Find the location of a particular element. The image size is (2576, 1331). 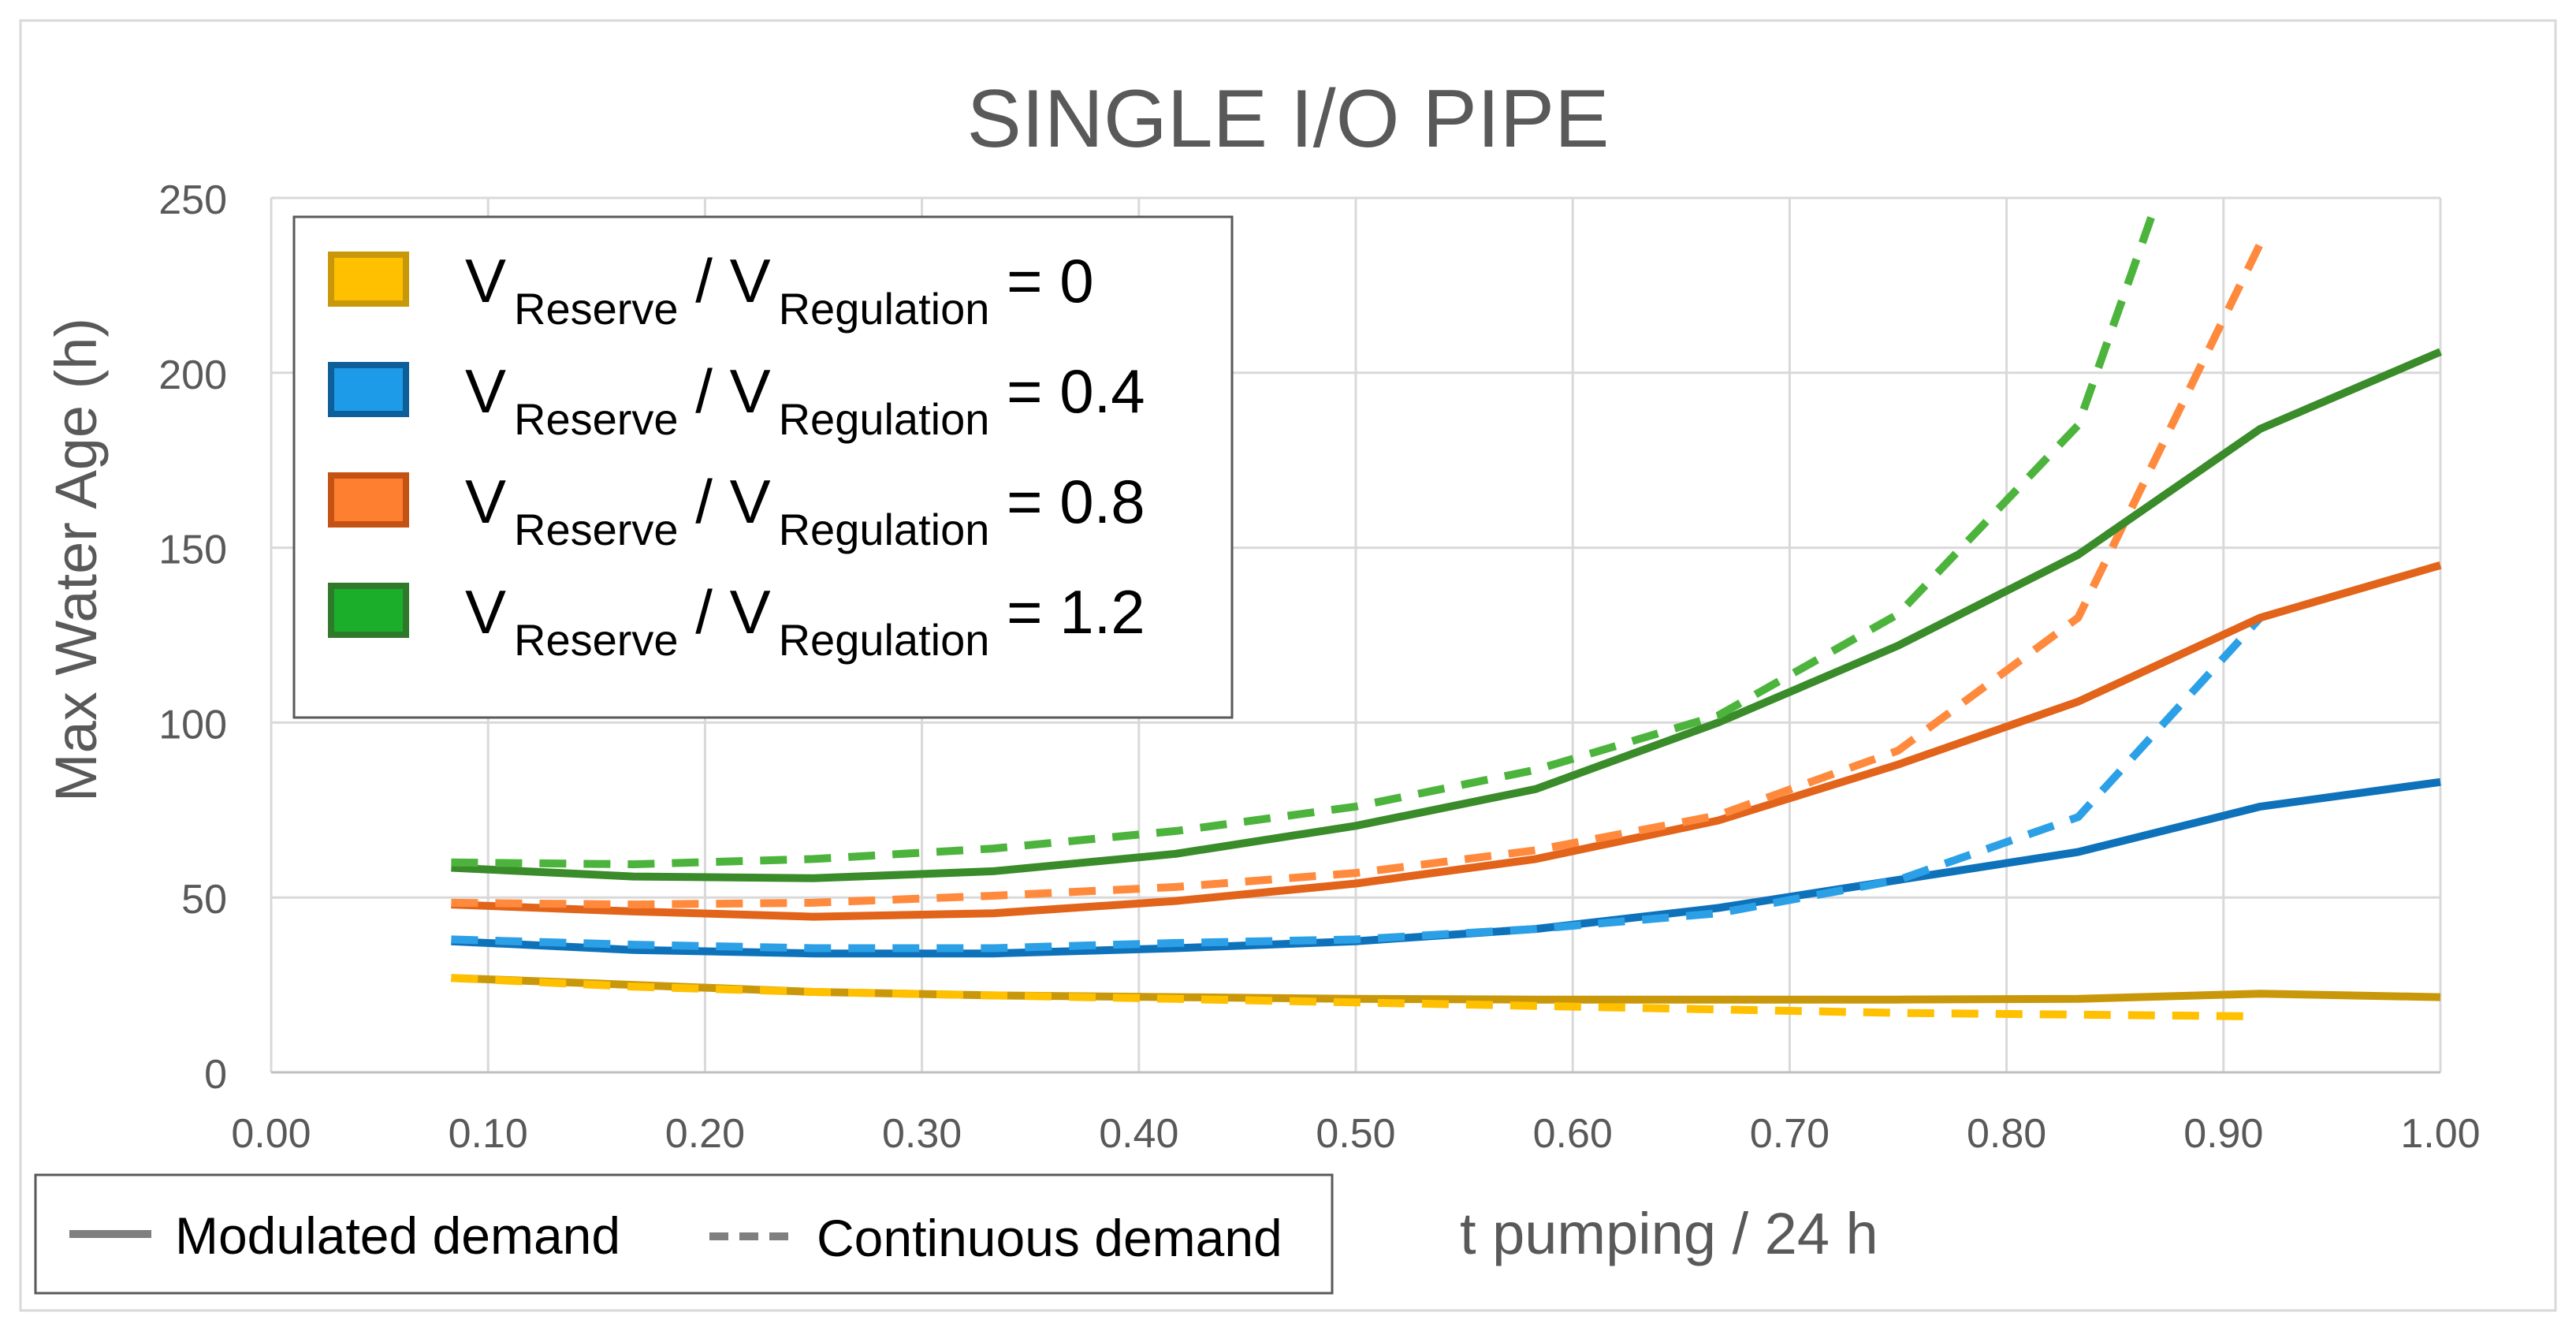

x-tick-label: 0.60 is located at coordinates (1573, 1134).